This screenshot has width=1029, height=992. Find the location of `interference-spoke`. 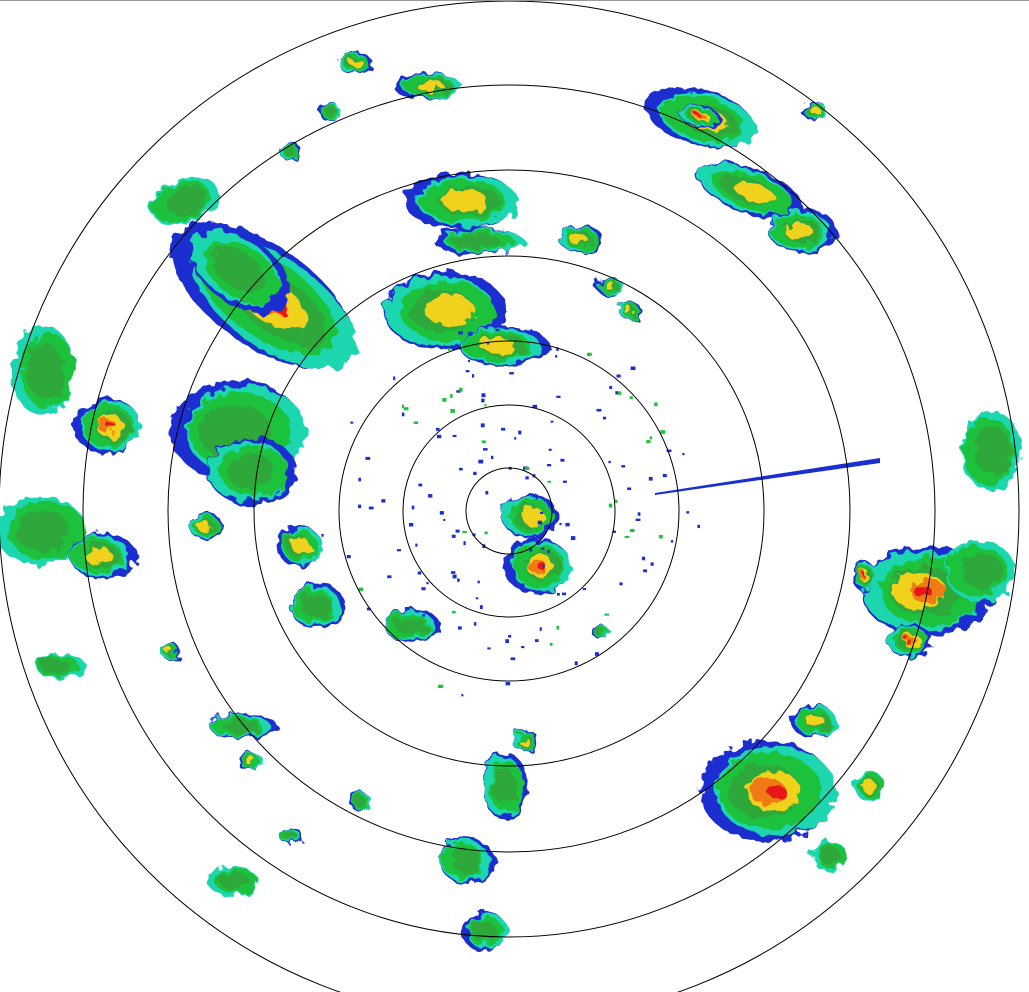

interference-spoke is located at coordinates (767, 476).